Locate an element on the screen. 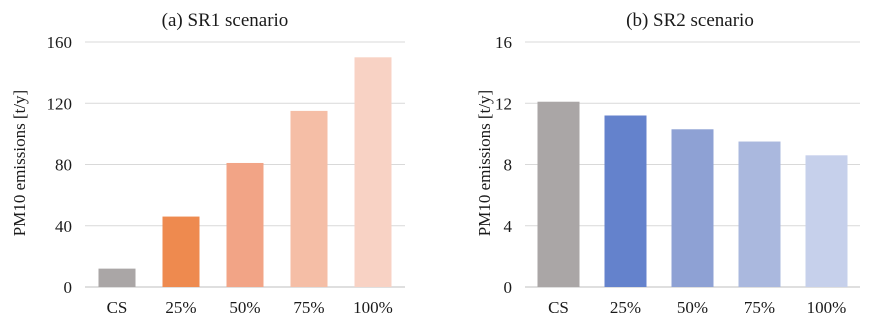 Image resolution: width=869 pixels, height=322 pixels. y-tick-label: 40 is located at coordinates (63, 226).